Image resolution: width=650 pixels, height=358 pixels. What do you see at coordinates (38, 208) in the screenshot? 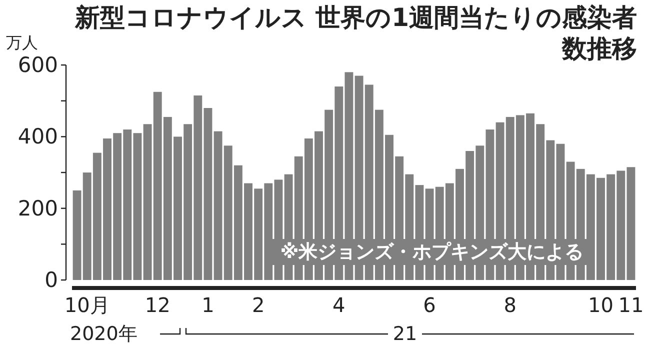
I see `y-tick-label: 200` at bounding box center [38, 208].